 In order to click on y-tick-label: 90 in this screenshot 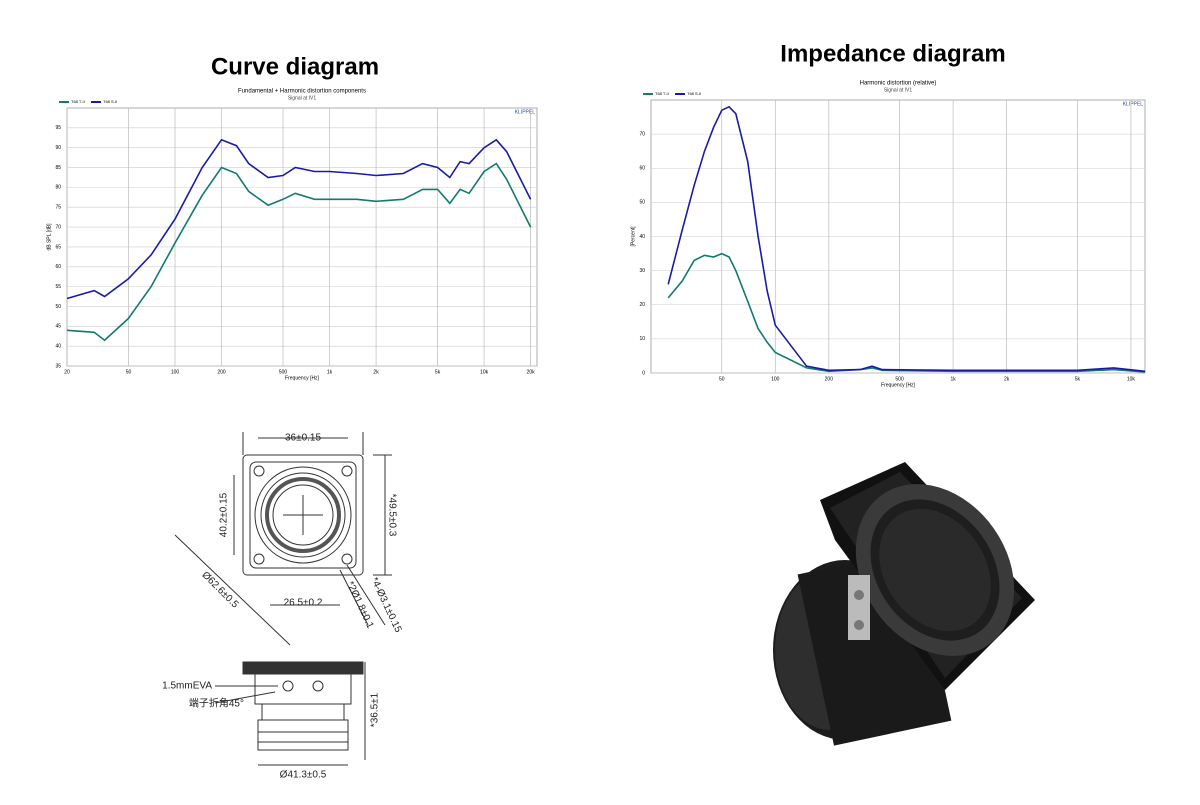, I will do `click(58, 148)`.